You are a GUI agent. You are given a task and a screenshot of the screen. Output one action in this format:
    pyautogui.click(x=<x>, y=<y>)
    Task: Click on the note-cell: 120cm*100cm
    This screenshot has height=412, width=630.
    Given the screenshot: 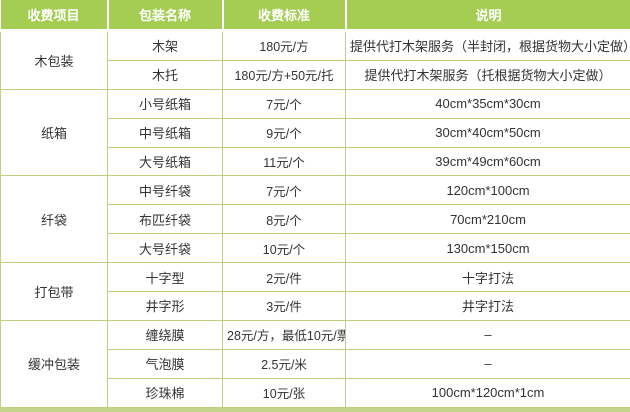 What is the action you would take?
    pyautogui.click(x=487, y=190)
    